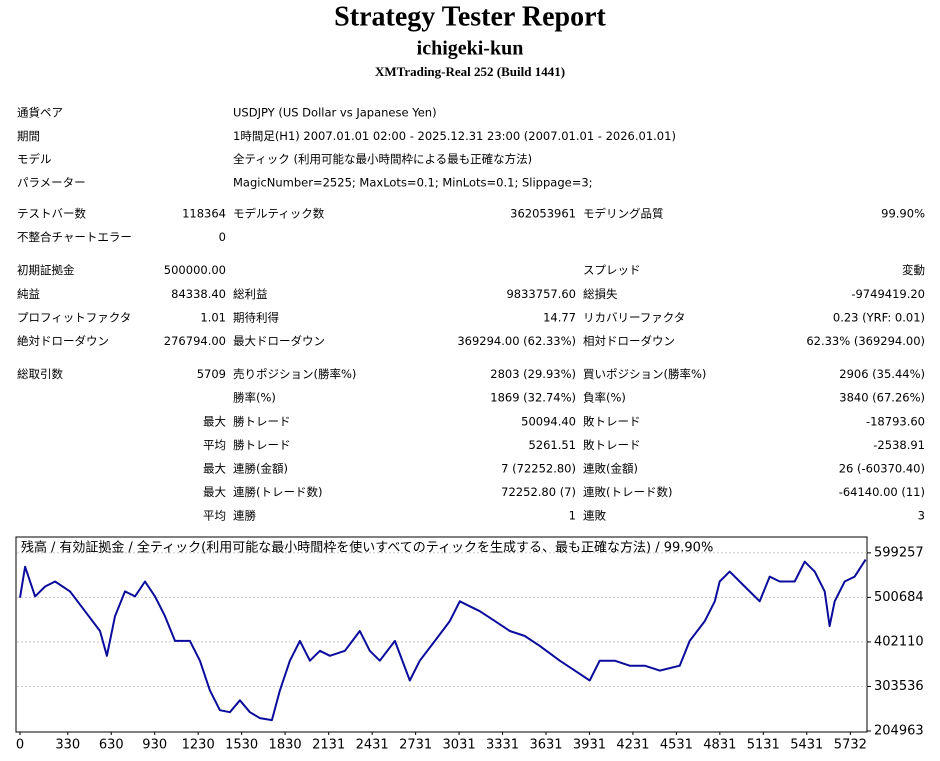  I want to click on x-tick-label: 4531, so click(676, 745).